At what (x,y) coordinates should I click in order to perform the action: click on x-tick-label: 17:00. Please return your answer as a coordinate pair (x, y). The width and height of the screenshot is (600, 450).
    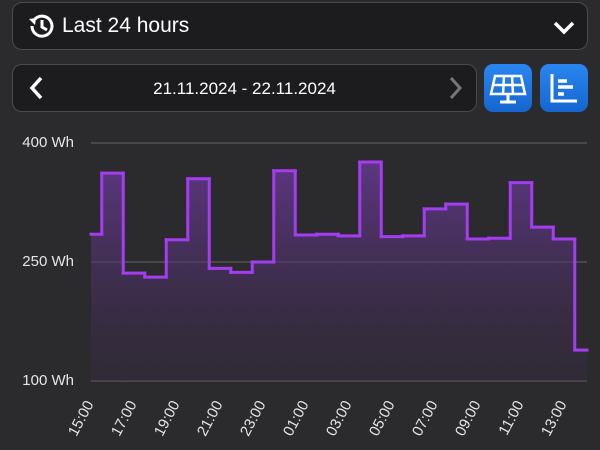
    Looking at the image, I should click on (124, 418).